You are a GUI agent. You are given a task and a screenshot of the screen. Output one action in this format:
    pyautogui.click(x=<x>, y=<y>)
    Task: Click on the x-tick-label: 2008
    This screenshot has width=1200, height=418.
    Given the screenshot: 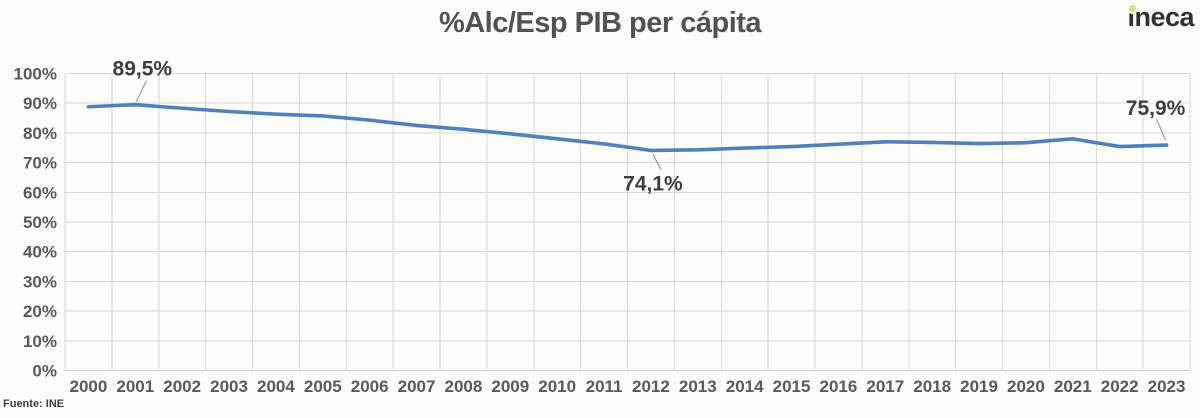 What is the action you would take?
    pyautogui.click(x=464, y=386)
    